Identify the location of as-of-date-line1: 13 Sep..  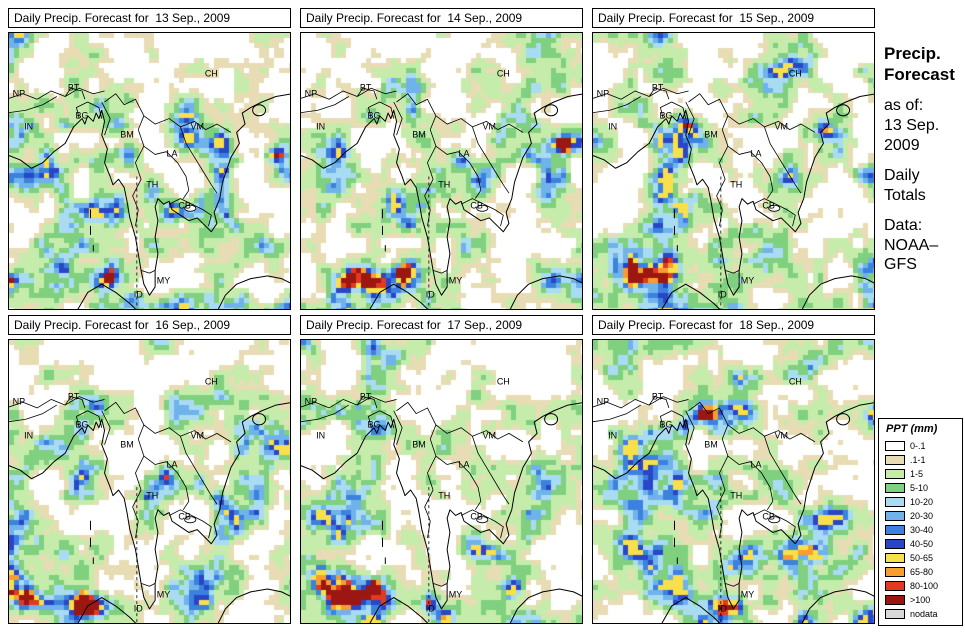
(912, 125).